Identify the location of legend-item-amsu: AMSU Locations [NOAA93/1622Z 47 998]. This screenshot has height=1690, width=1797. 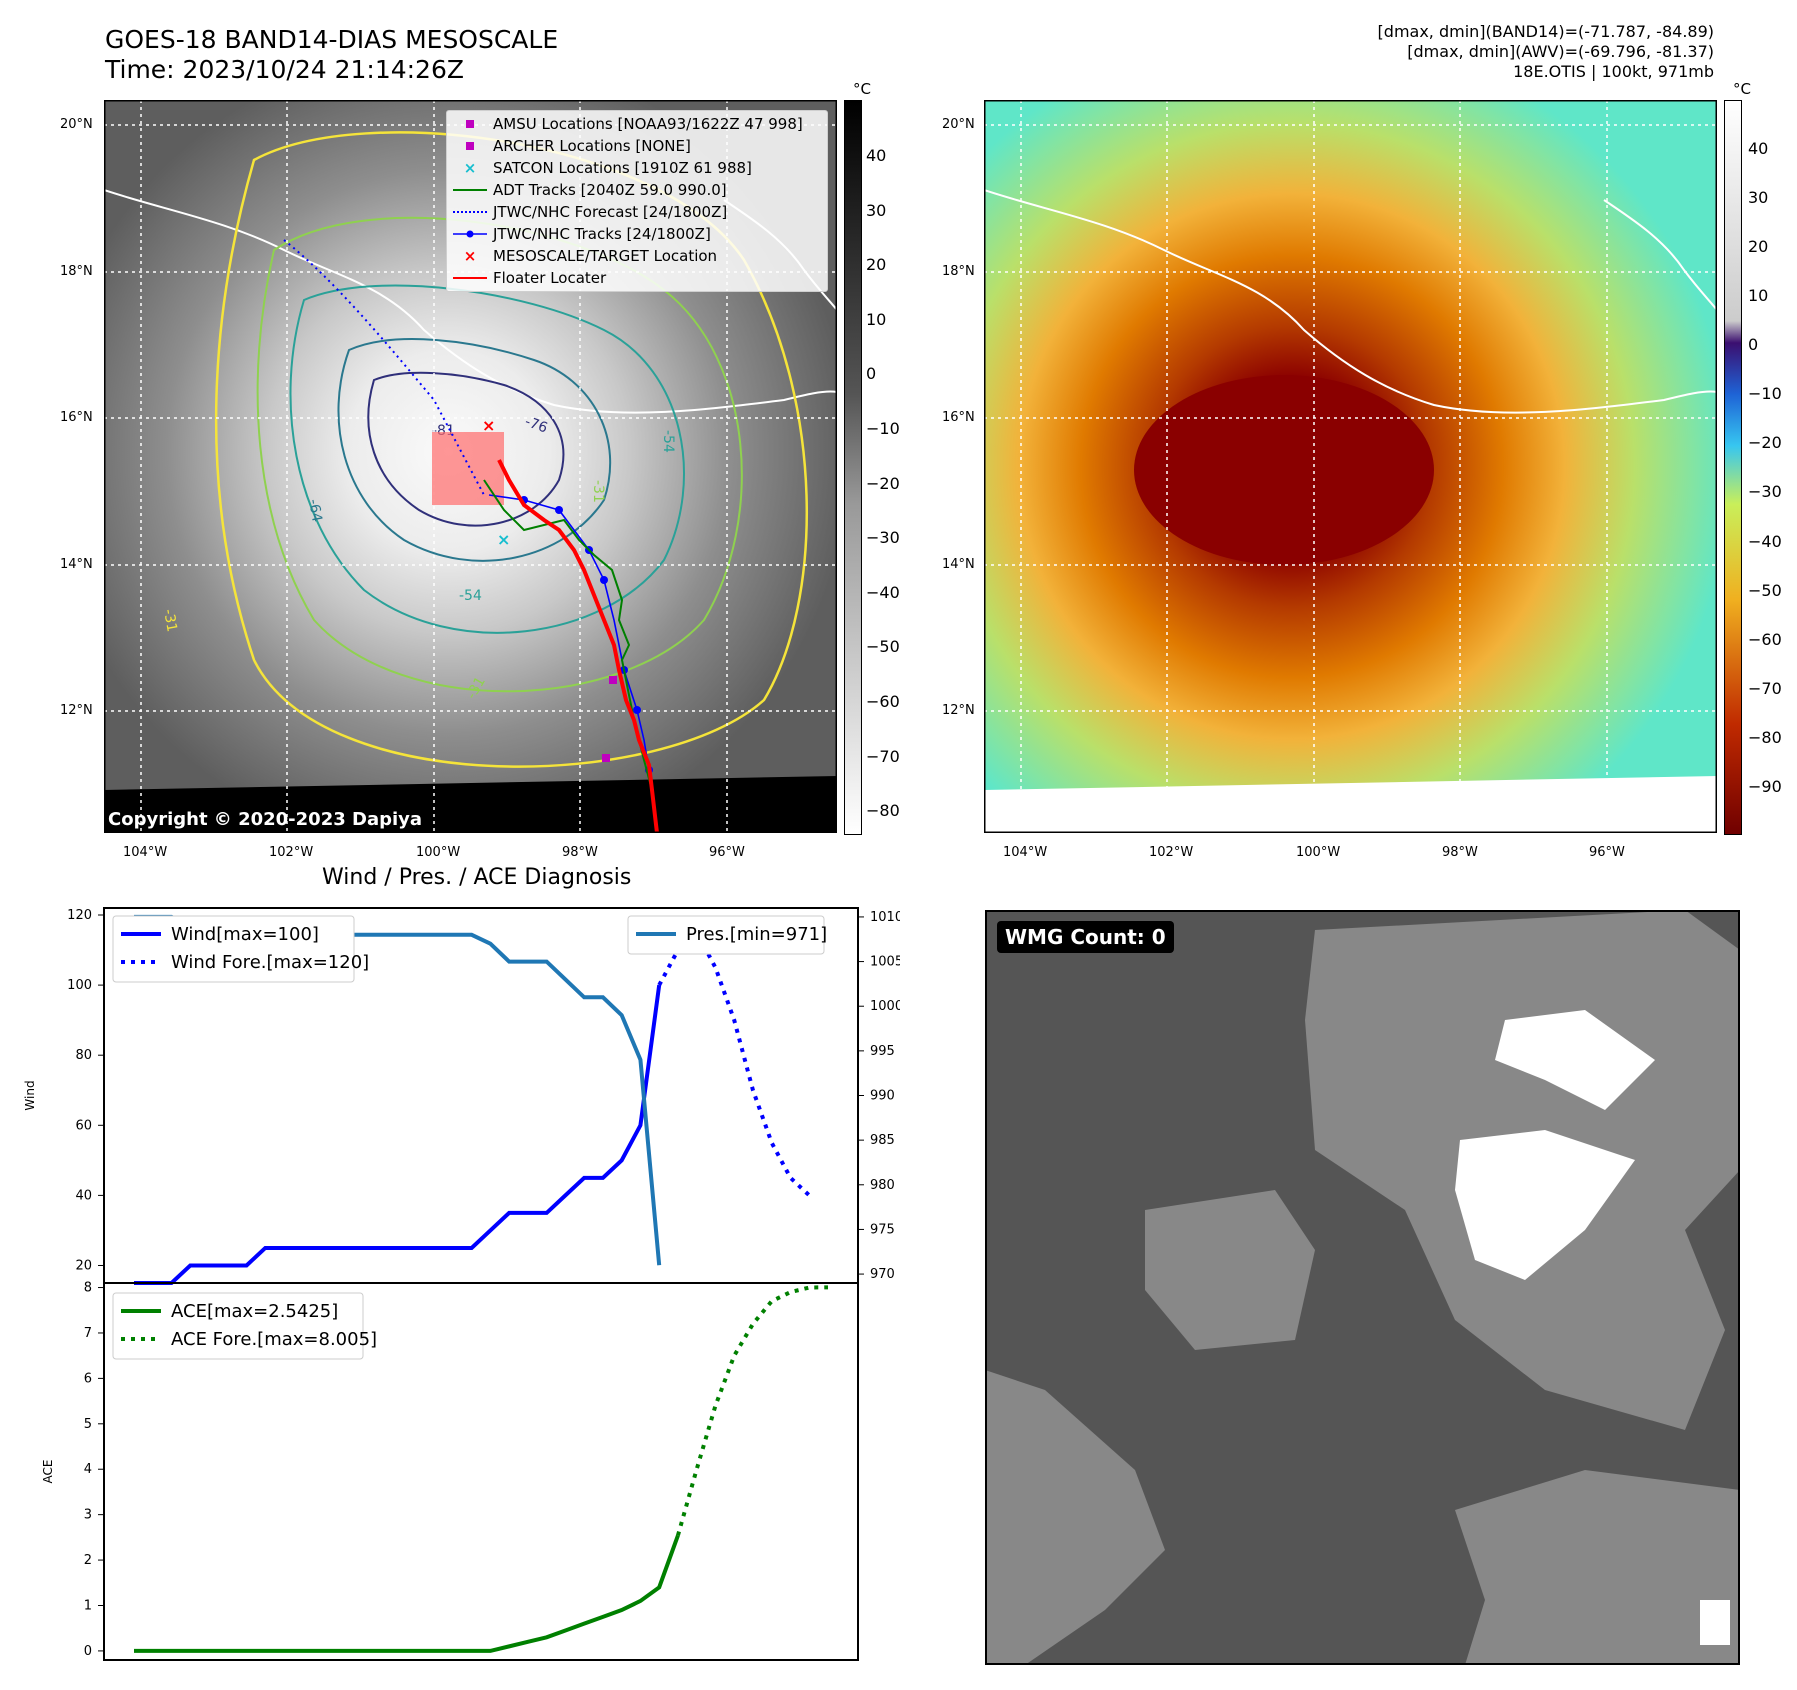
(637, 124).